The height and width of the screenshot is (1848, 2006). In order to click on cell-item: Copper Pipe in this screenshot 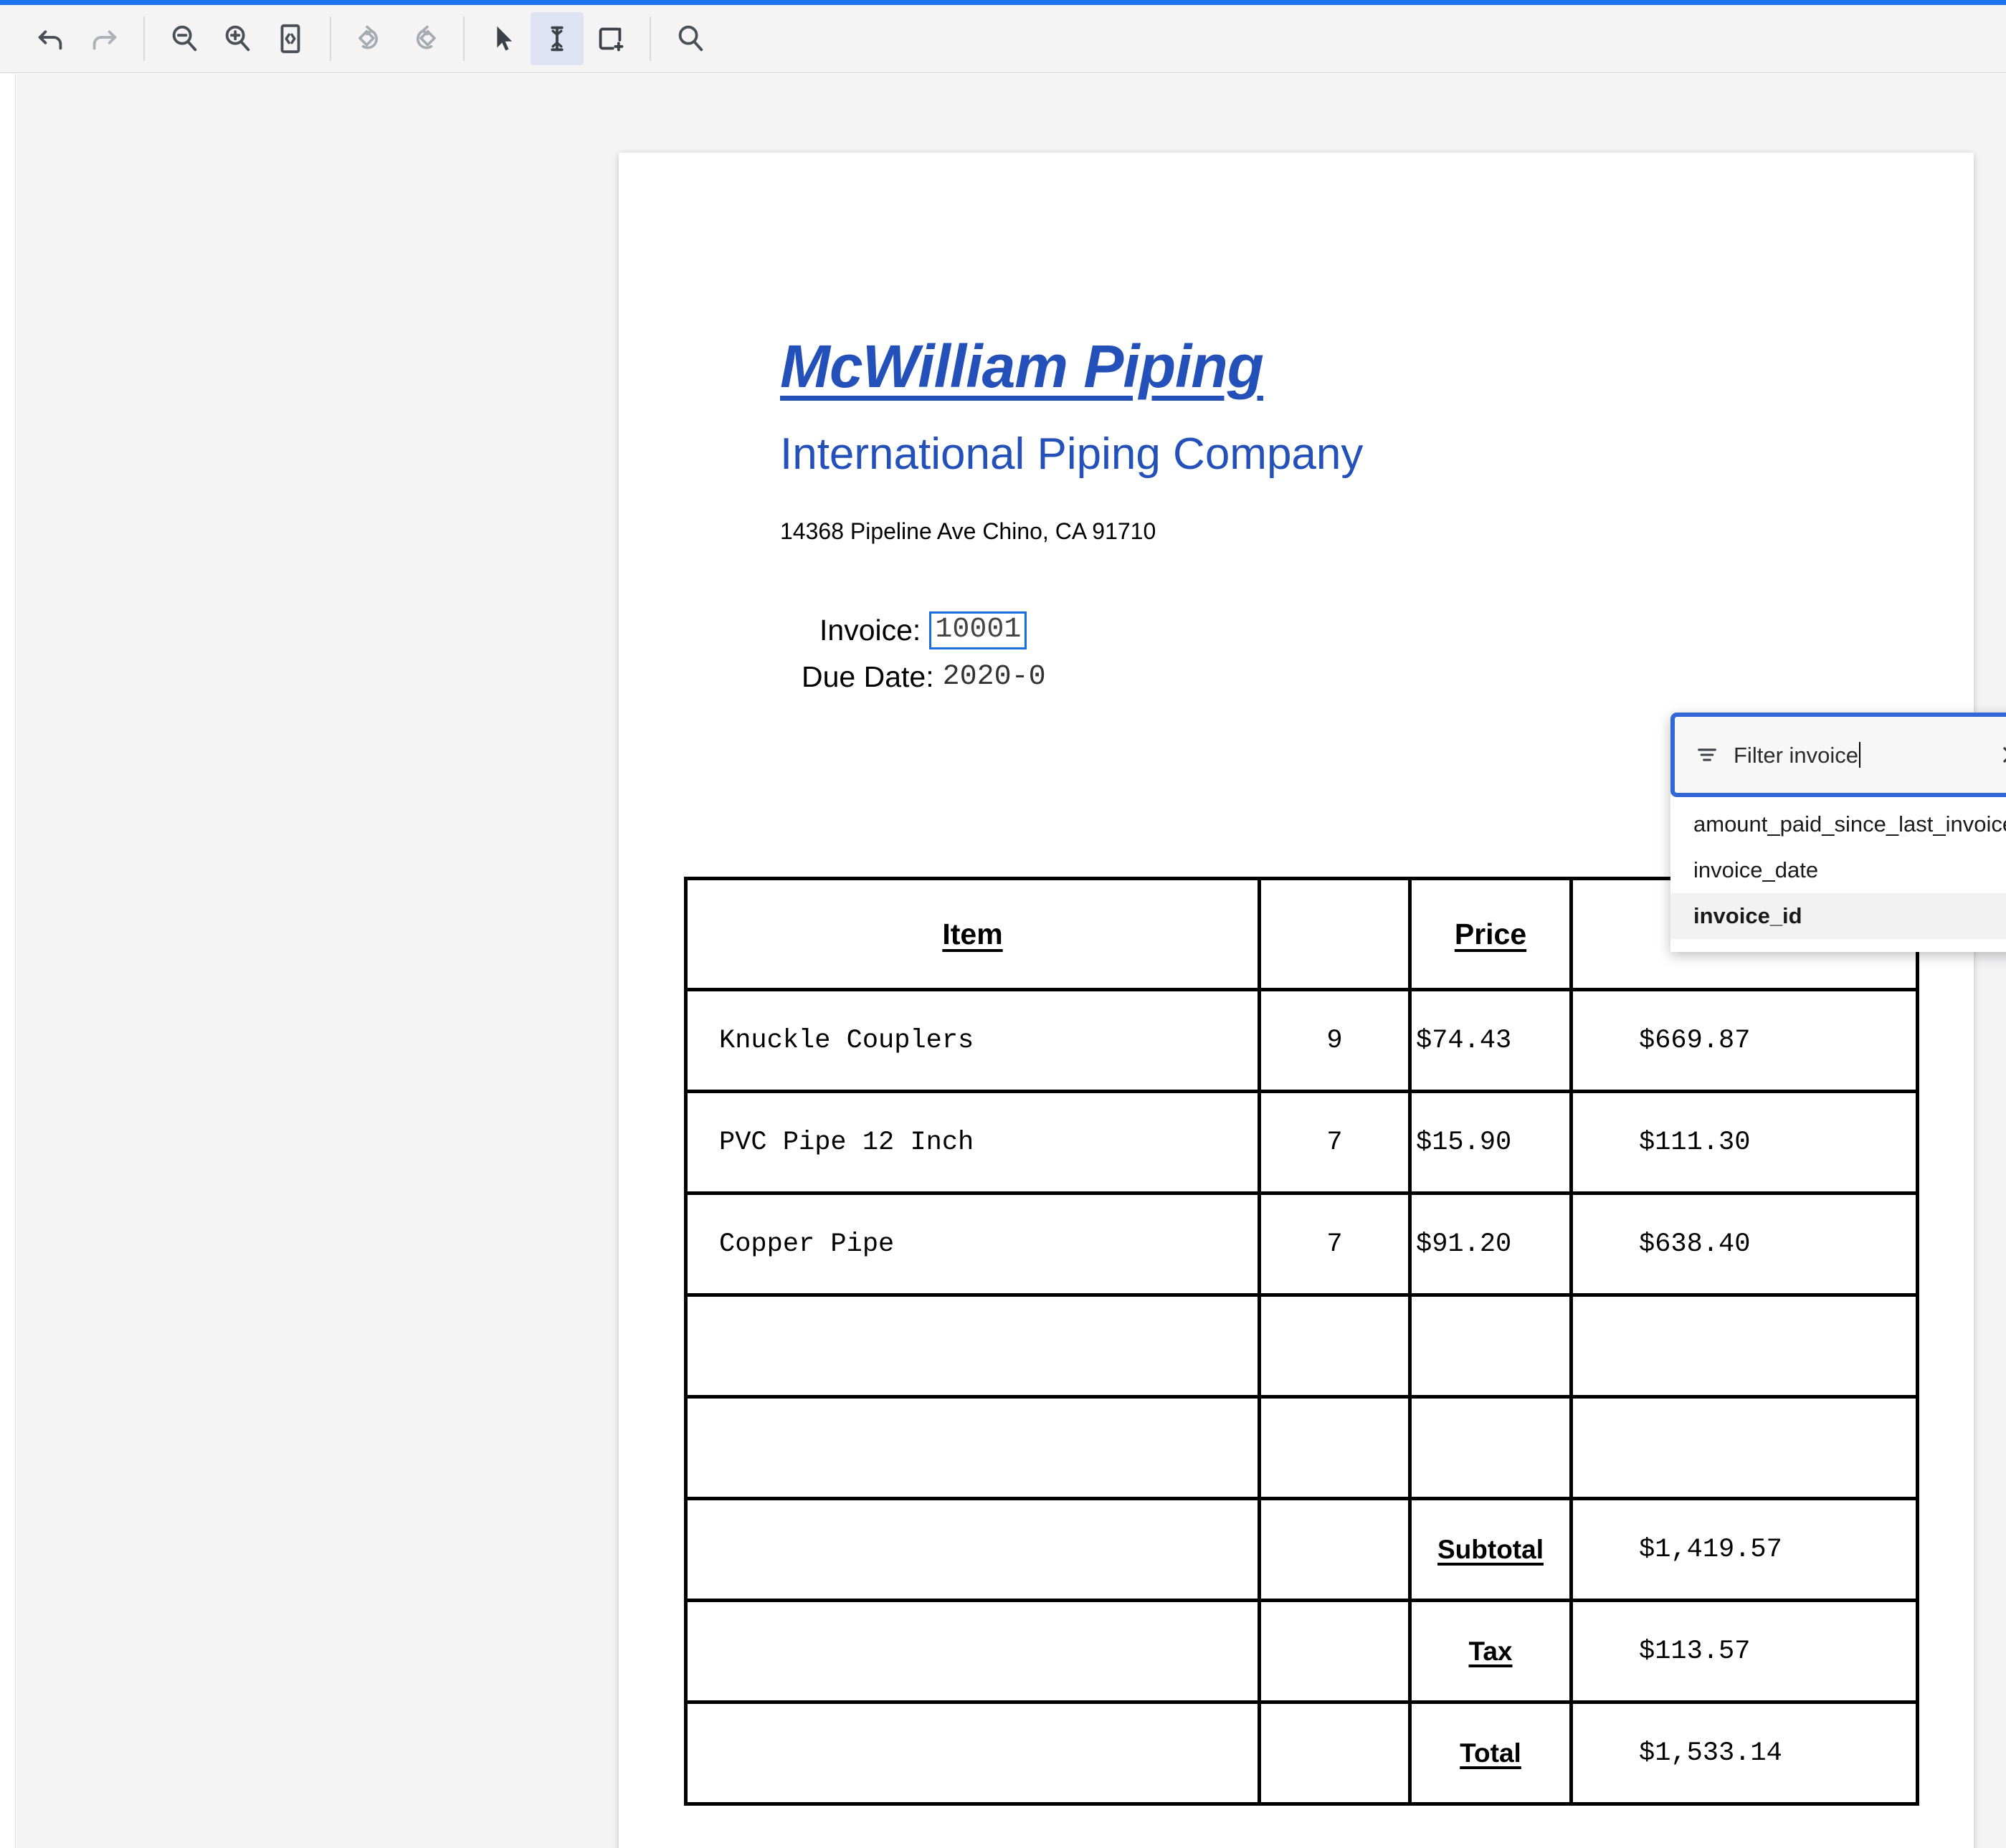, I will do `click(972, 1244)`.